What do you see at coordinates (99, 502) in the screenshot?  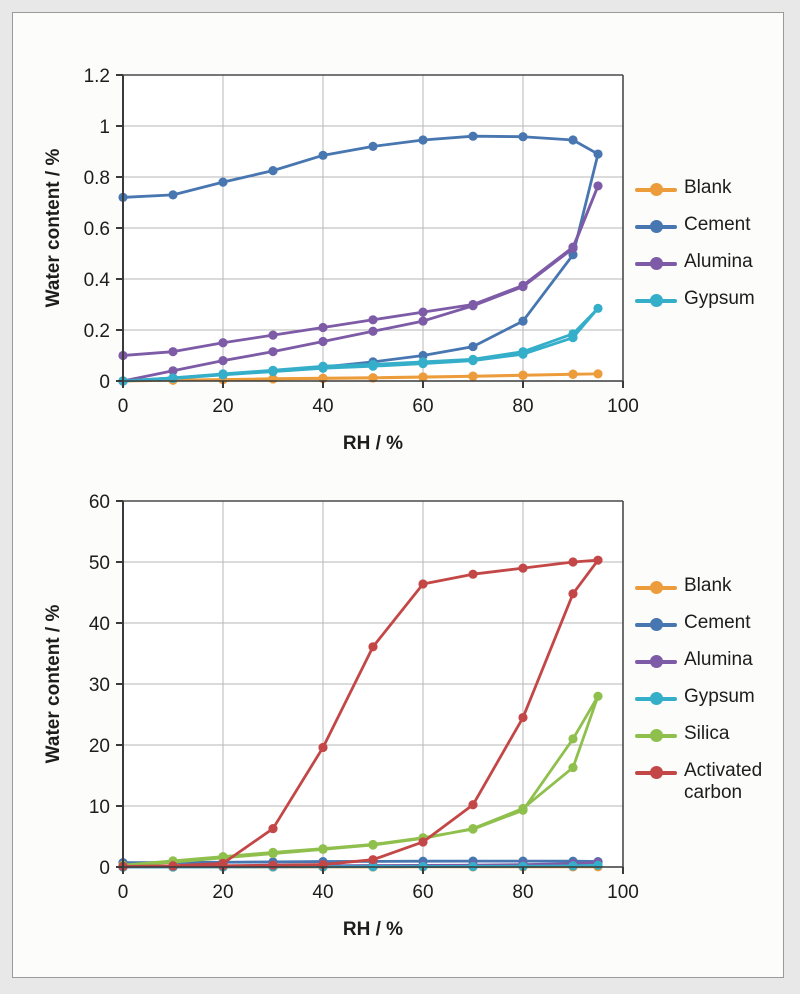 I see `y-tick-label: 60` at bounding box center [99, 502].